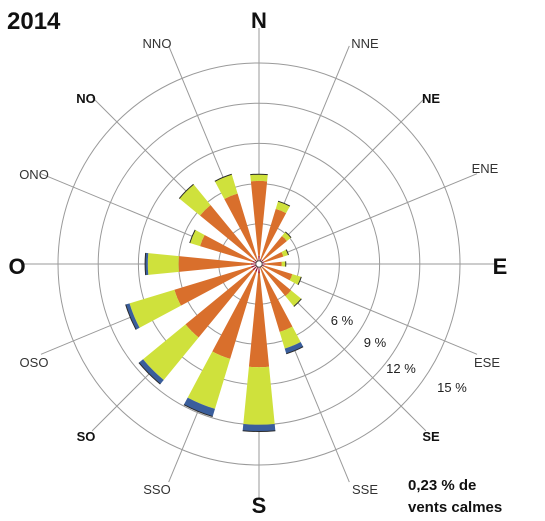 The height and width of the screenshot is (521, 545). What do you see at coordinates (500, 266) in the screenshot?
I see `direction-label-e: E` at bounding box center [500, 266].